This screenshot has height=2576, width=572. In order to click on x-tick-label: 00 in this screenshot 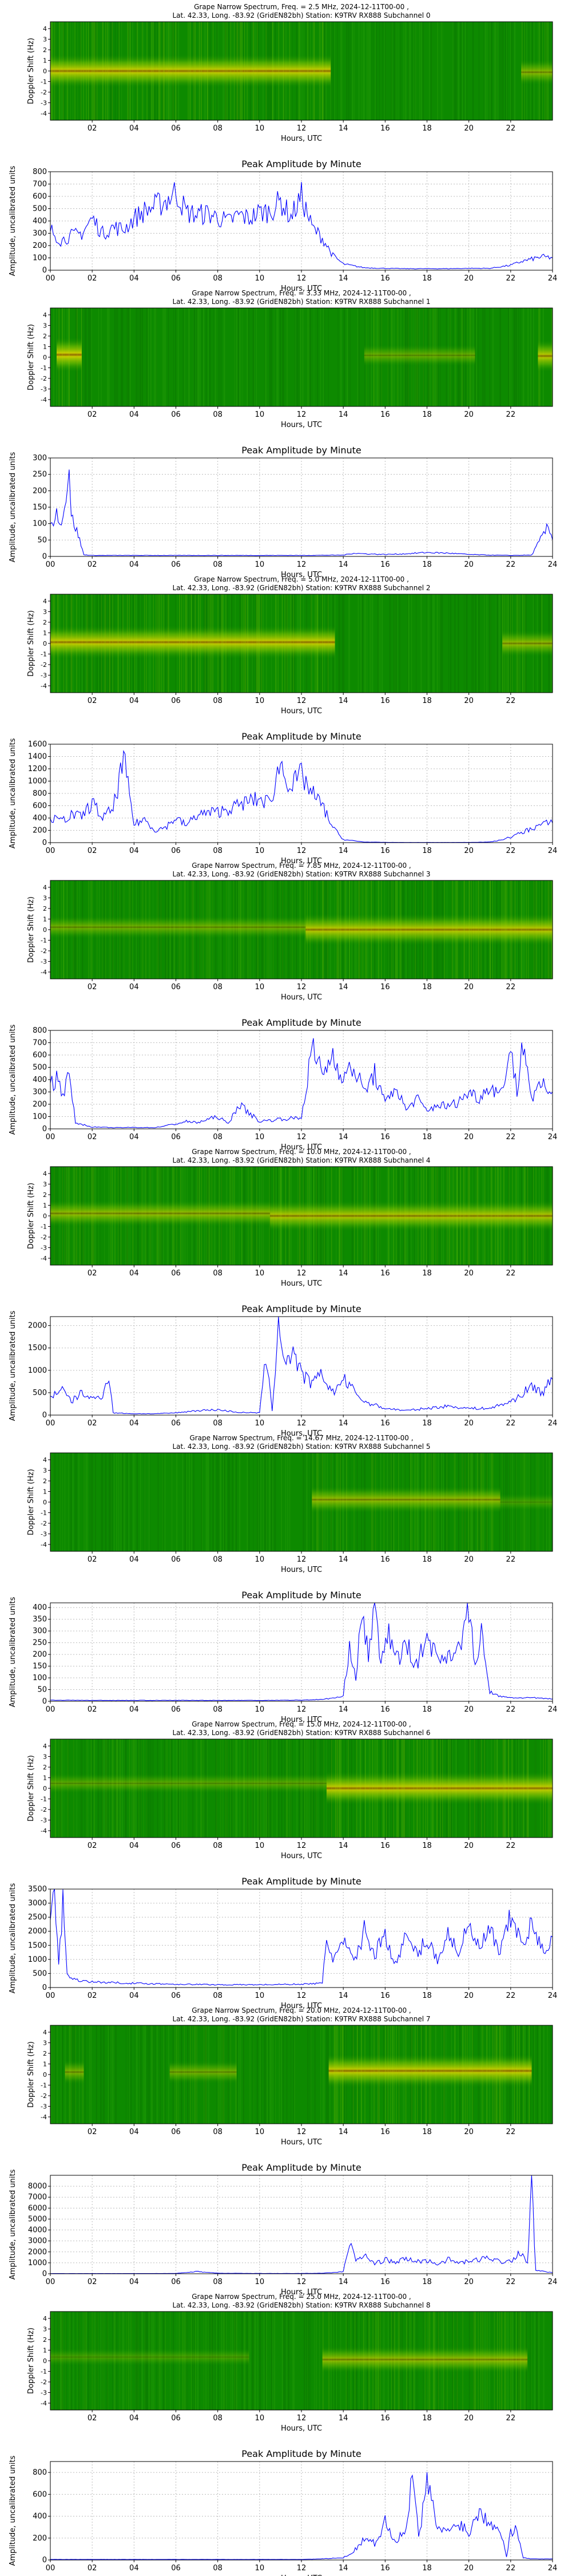, I will do `click(50, 2568)`.